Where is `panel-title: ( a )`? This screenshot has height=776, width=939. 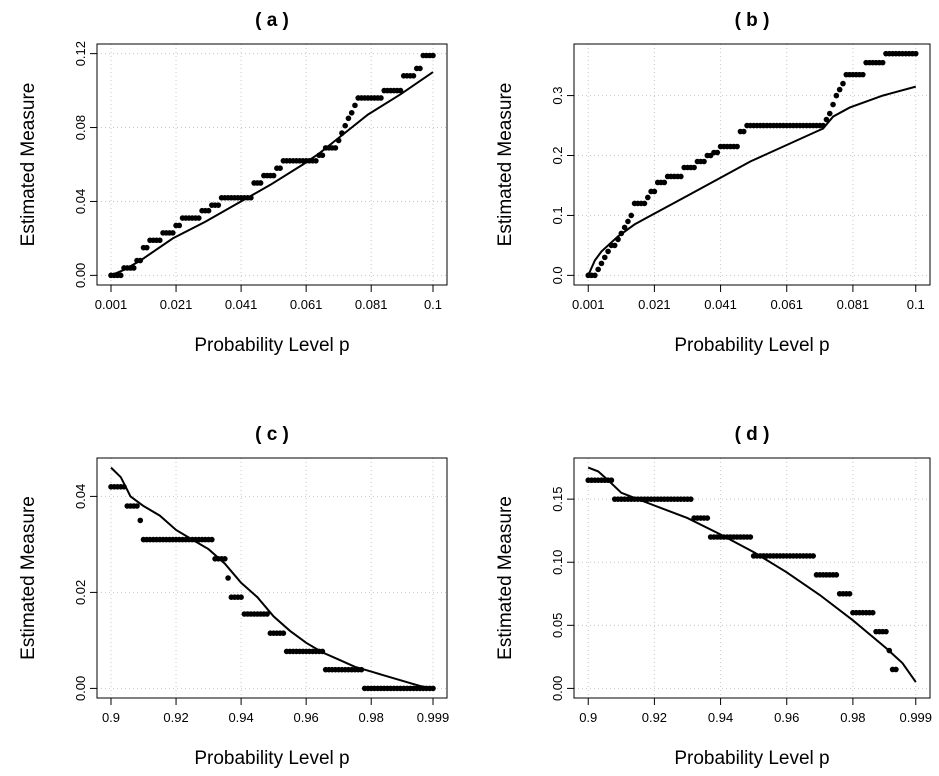 panel-title: ( a ) is located at coordinates (272, 20).